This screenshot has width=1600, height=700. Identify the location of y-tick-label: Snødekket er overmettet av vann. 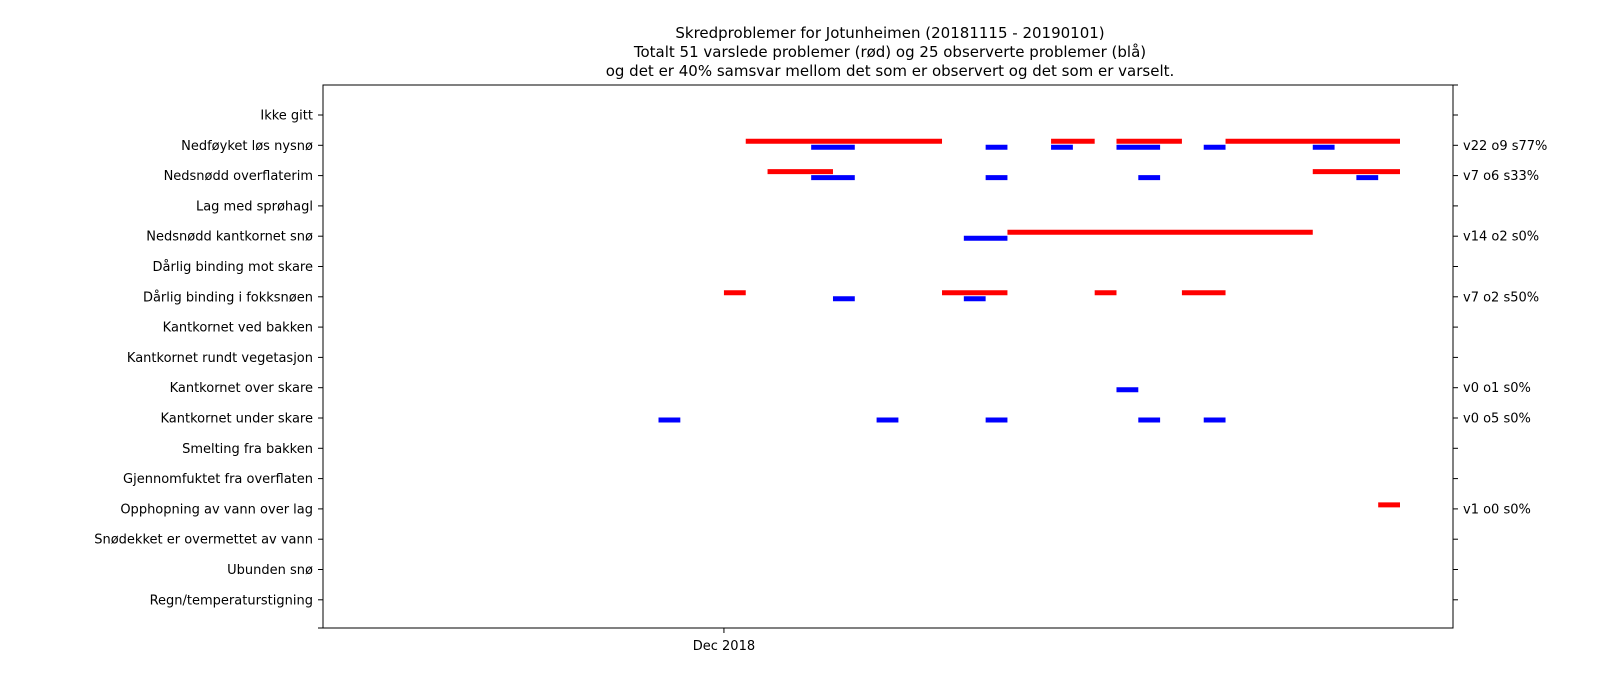
(203, 540).